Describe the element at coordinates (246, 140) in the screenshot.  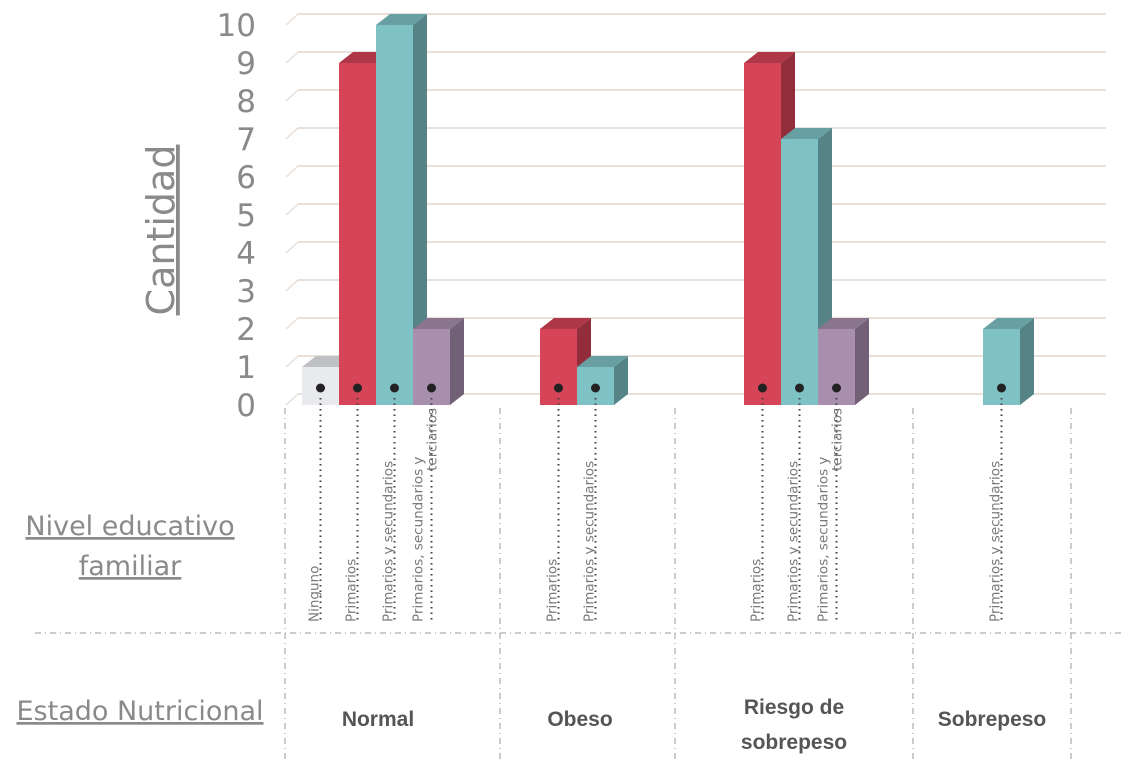
I see `y-tick-label: 7` at that location.